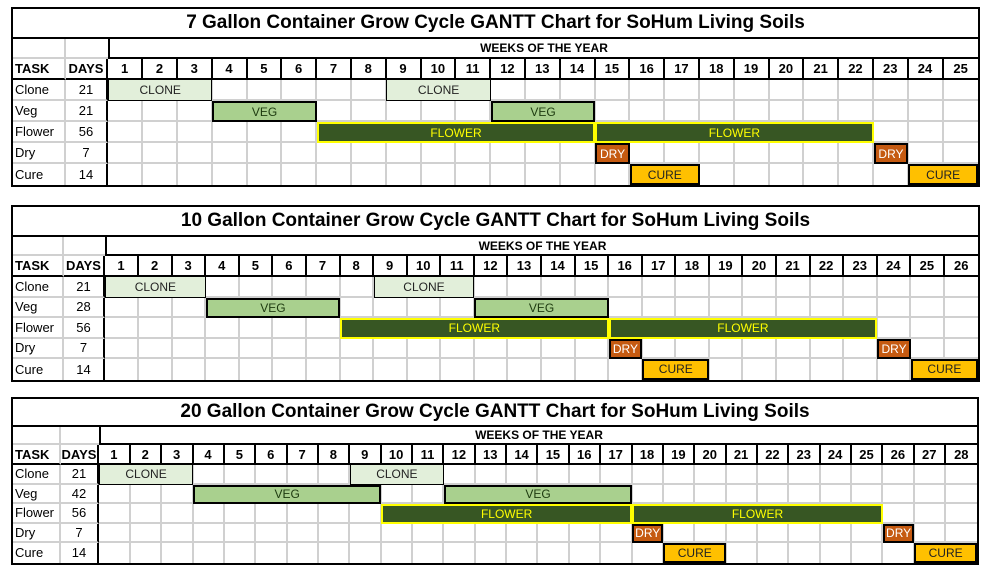 The height and width of the screenshot is (567, 987). What do you see at coordinates (742, 455) in the screenshot?
I see `week-header-21: 21` at bounding box center [742, 455].